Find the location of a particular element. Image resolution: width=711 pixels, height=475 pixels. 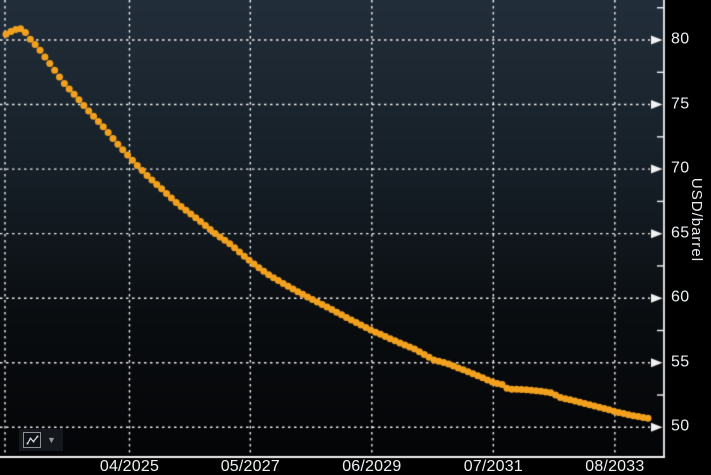

chart-type-button is located at coordinates (32, 440).